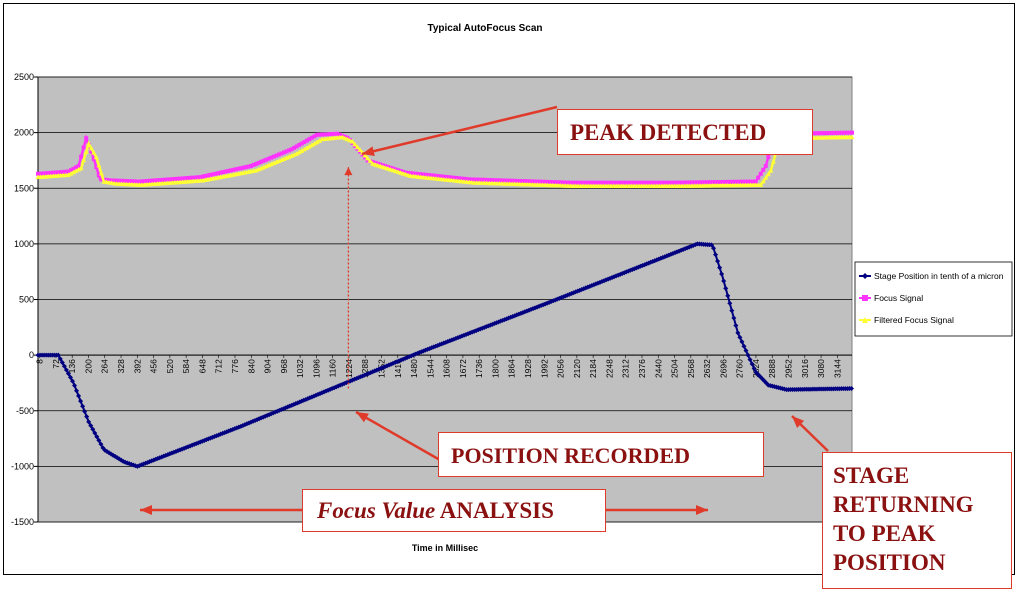 The width and height of the screenshot is (1024, 596). What do you see at coordinates (300, 368) in the screenshot?
I see `x-tick-label: 1032` at bounding box center [300, 368].